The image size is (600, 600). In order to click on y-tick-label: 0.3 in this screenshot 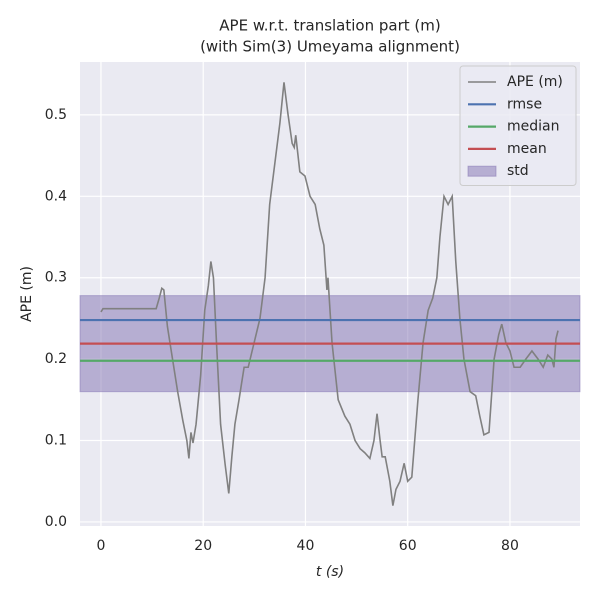, I will do `click(56, 278)`.